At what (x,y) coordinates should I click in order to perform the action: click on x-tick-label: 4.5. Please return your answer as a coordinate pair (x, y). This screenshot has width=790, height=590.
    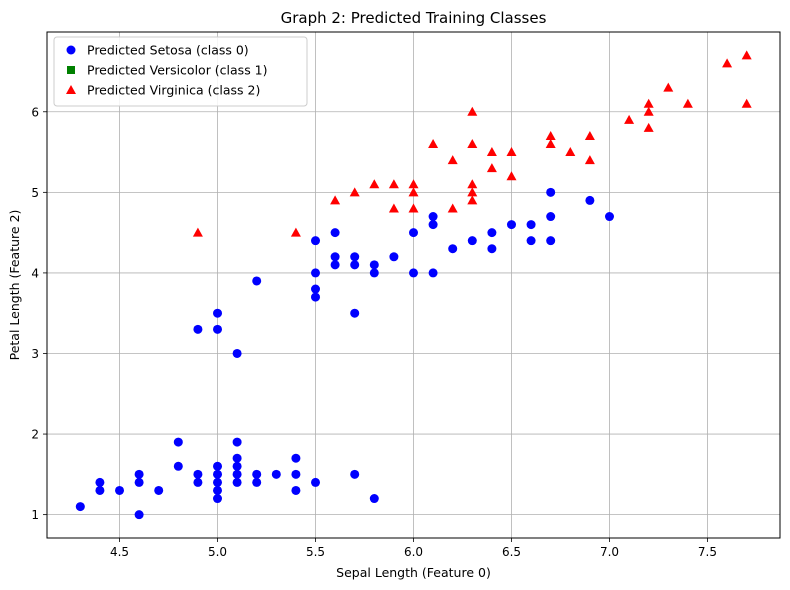
    Looking at the image, I should click on (119, 552).